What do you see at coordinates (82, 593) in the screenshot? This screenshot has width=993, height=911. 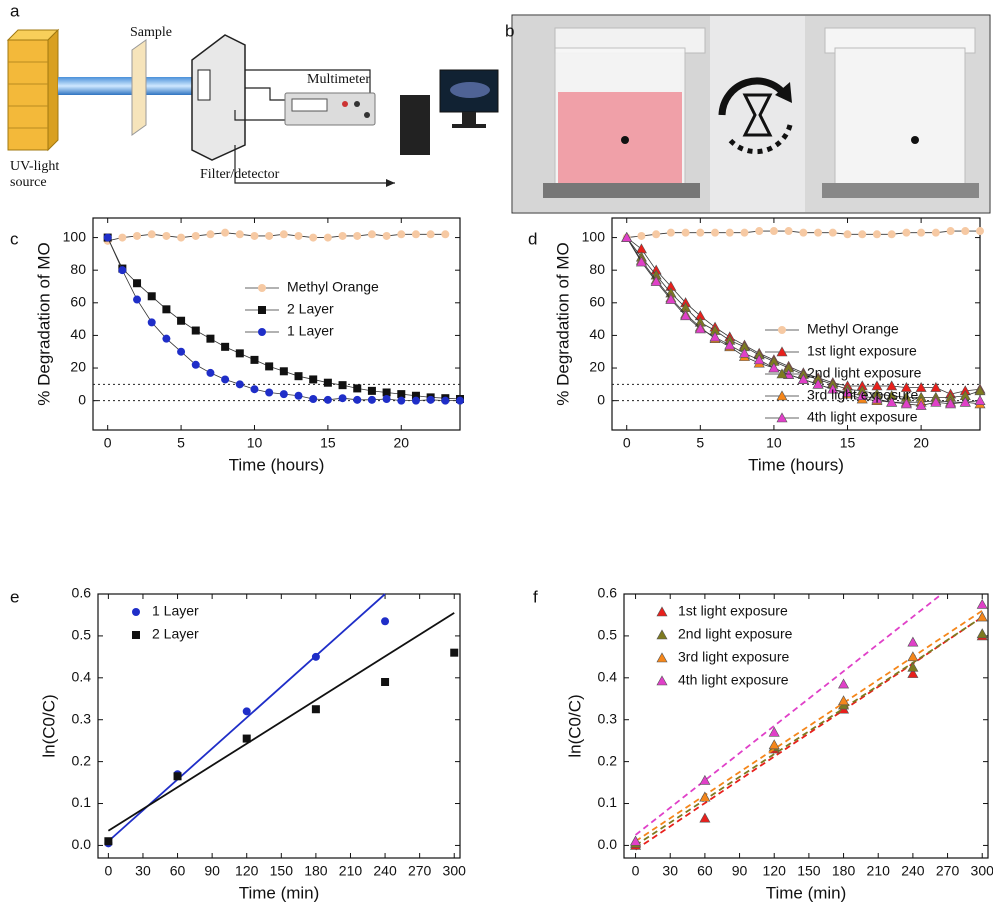 I see `y-tick-label: 0.6` at bounding box center [82, 593].